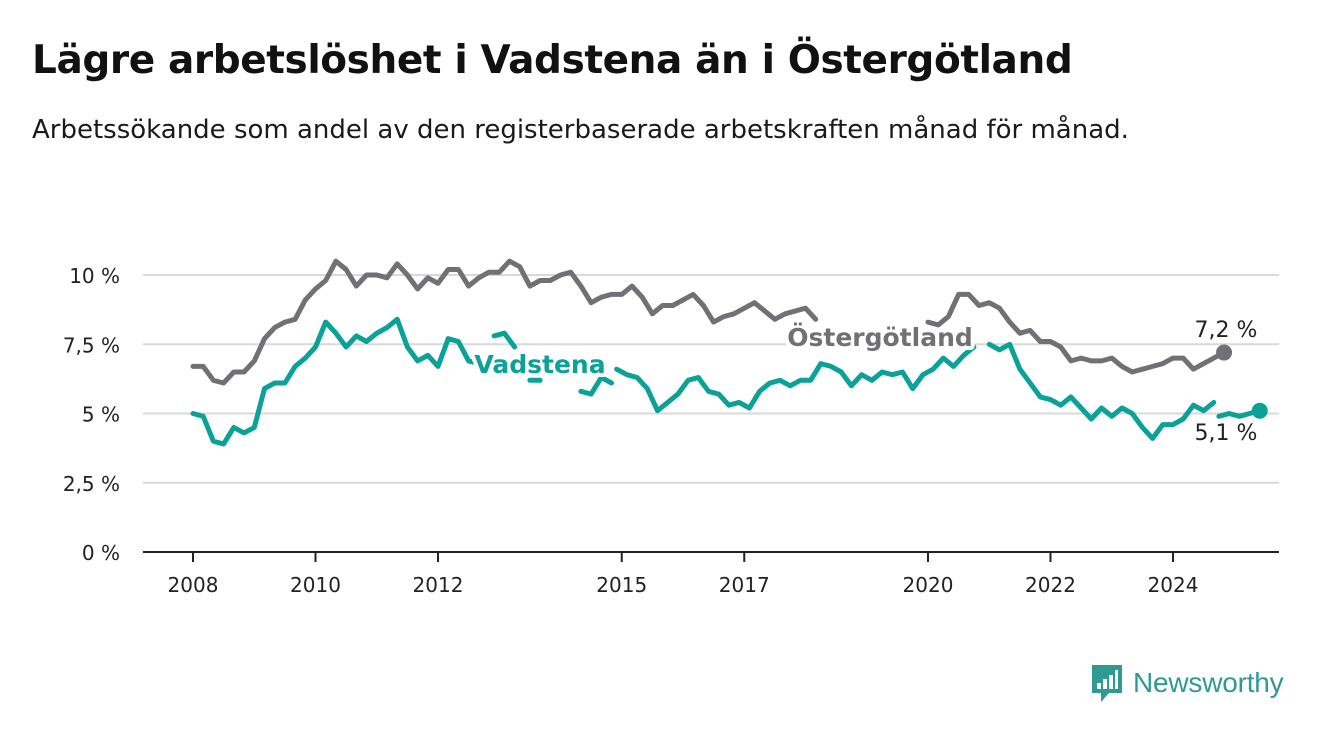 This screenshot has width=1340, height=734. I want to click on series-line-vadstena, so click(726, 381).